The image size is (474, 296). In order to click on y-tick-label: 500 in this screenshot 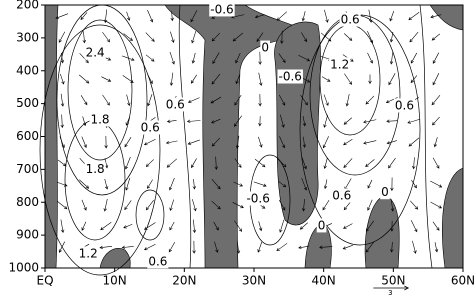, I will do `click(27, 103)`.